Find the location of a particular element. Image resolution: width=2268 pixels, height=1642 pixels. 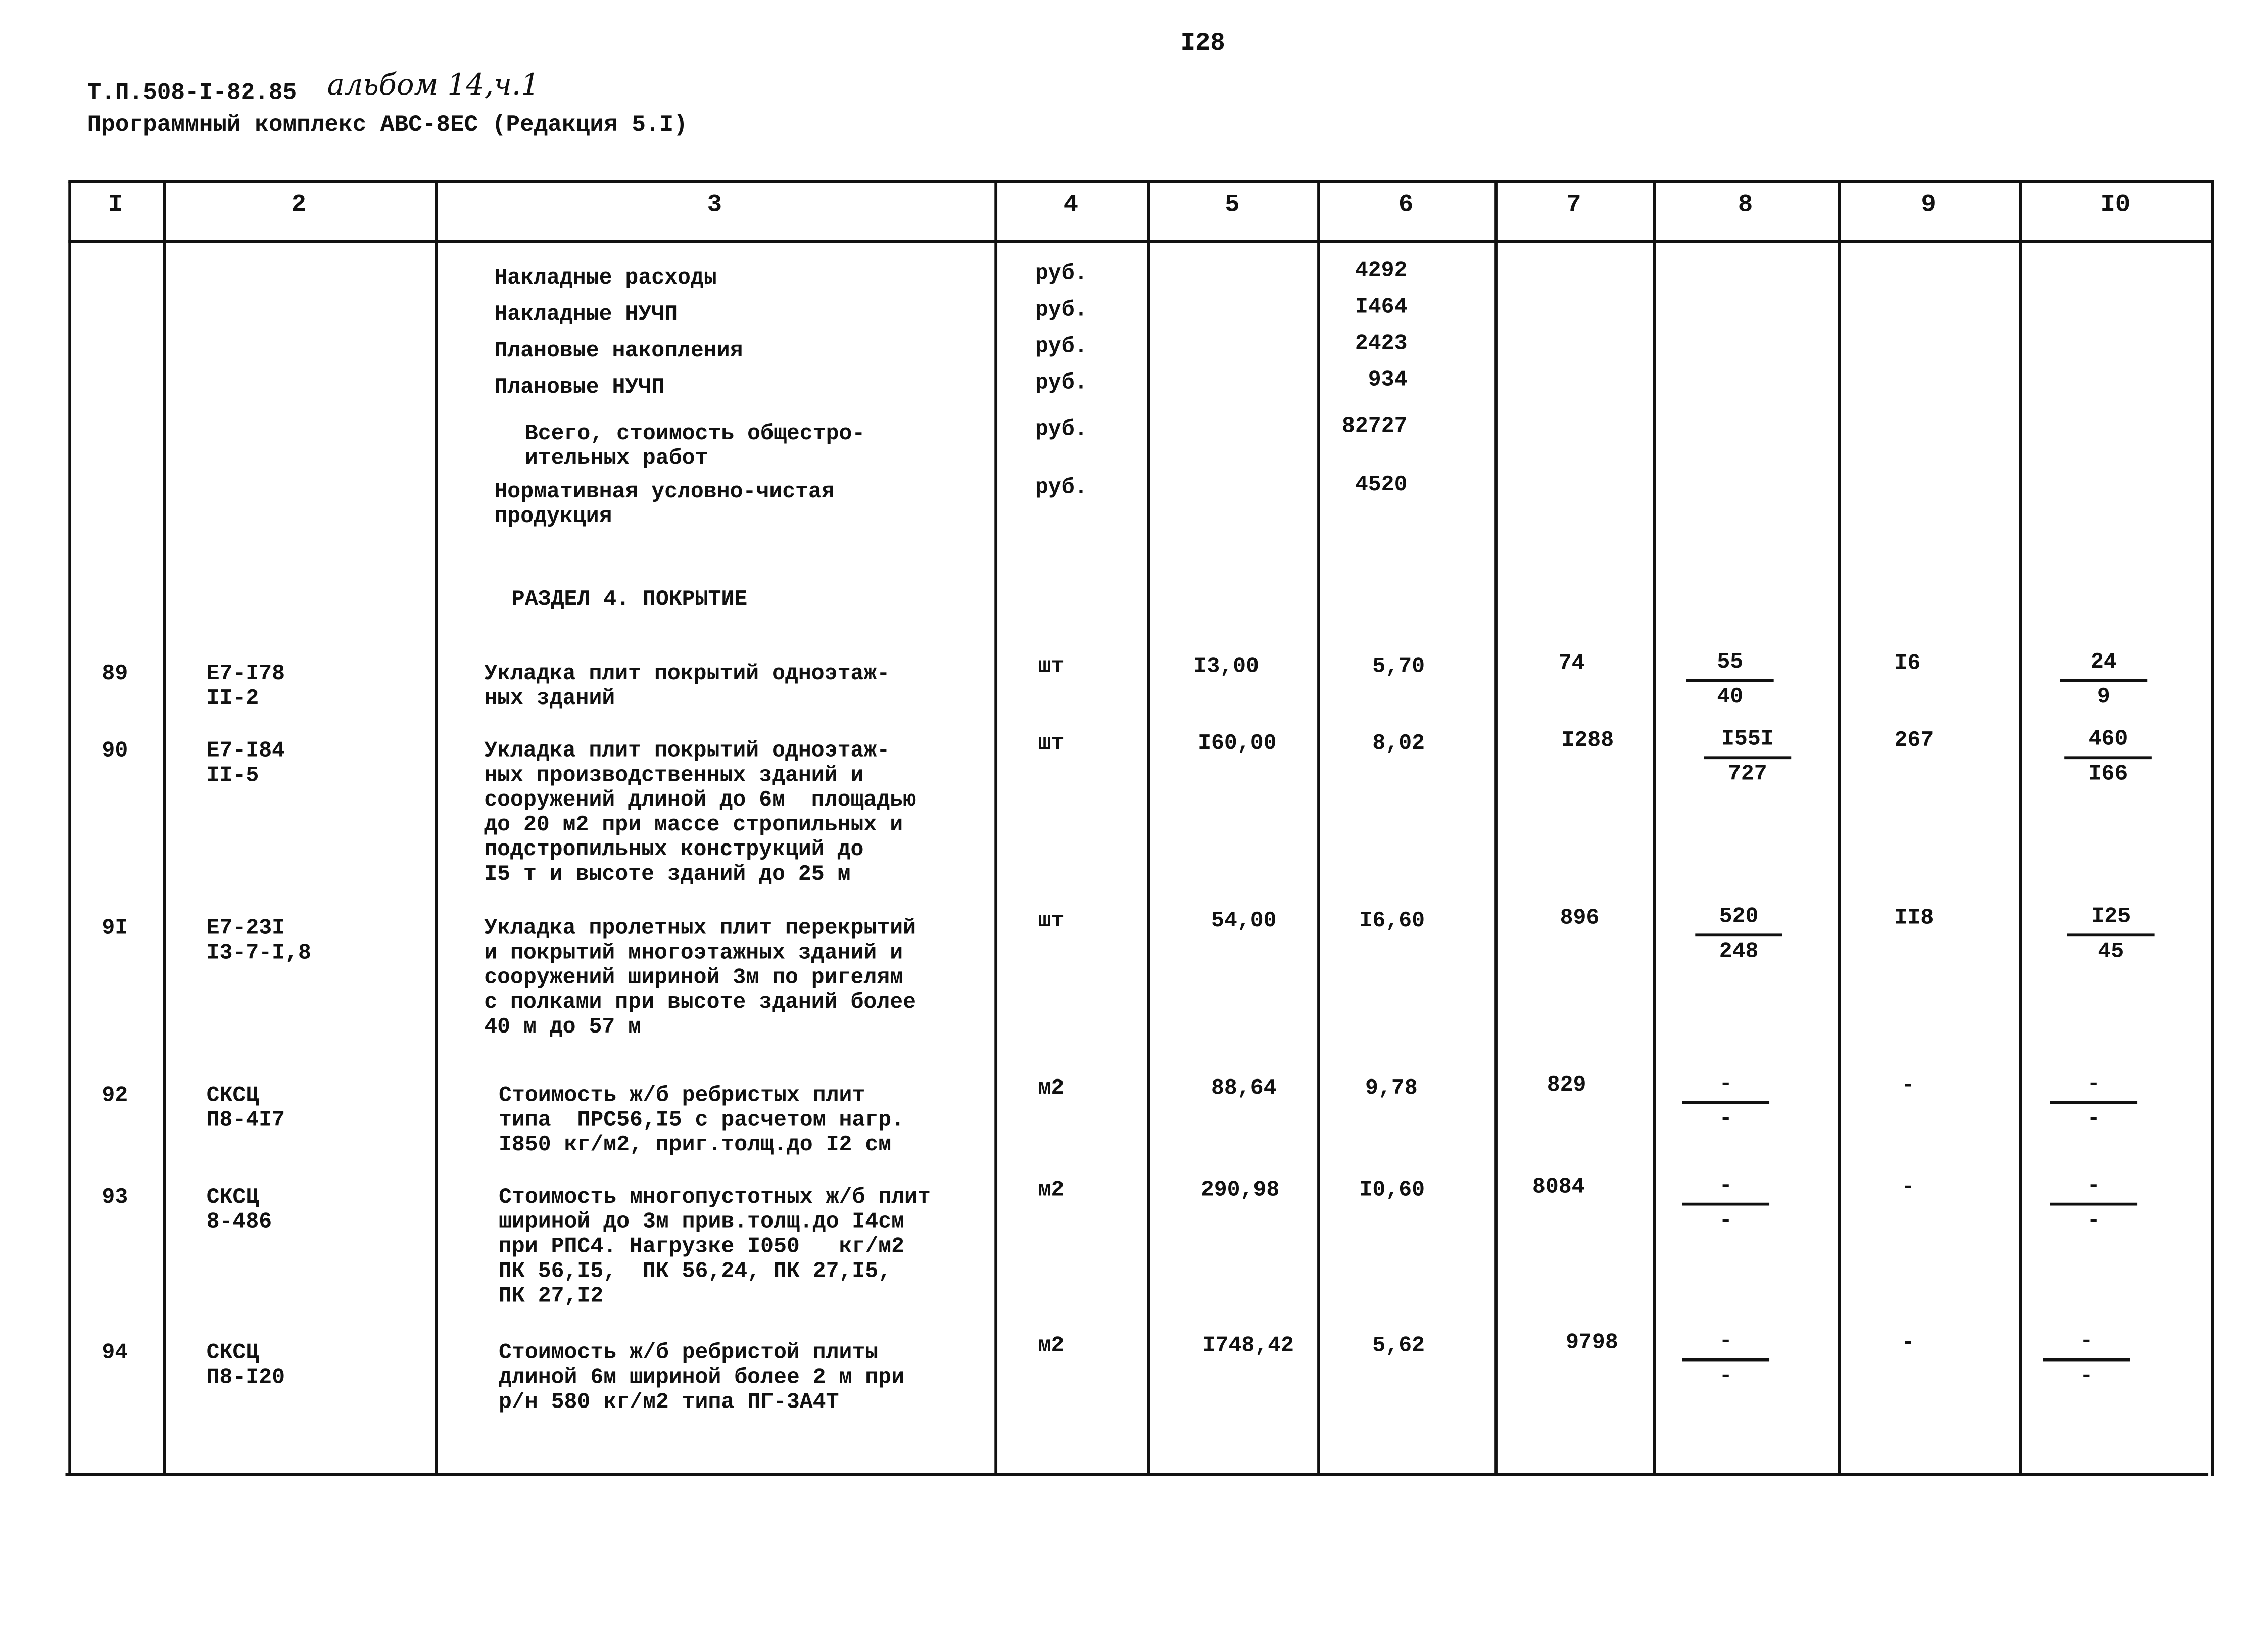

row-col5: 54,00 is located at coordinates (1244, 921).